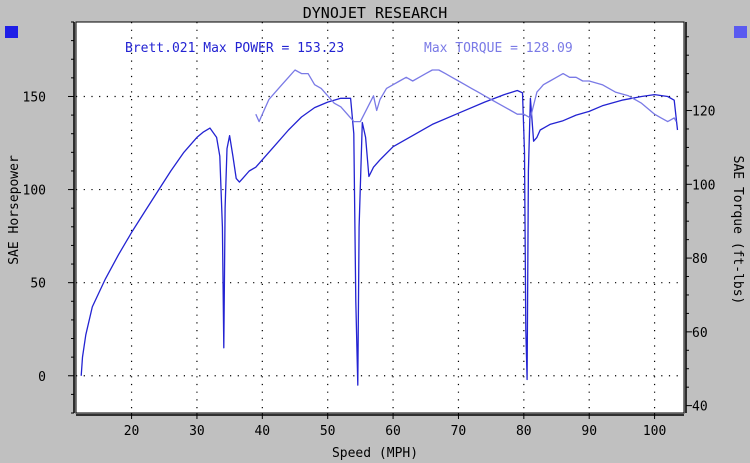 Image resolution: width=750 pixels, height=463 pixels. Describe the element at coordinates (589, 431) in the screenshot. I see `x-tick-label: 90` at that location.